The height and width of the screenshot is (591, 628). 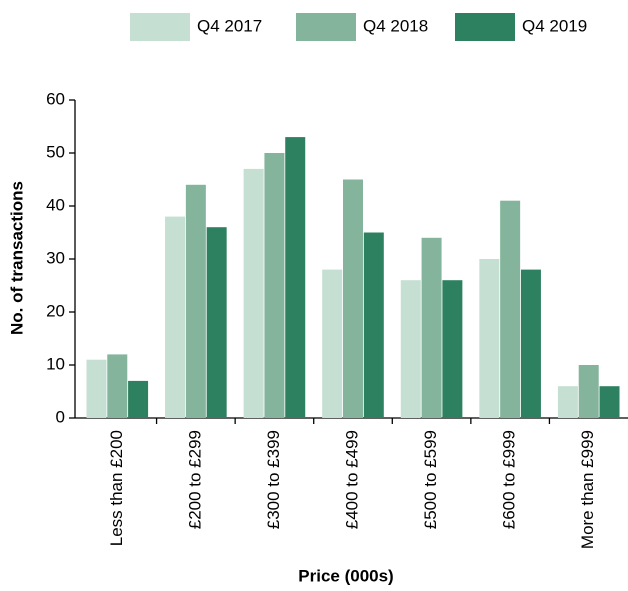 I want to click on y-tick-label: 10, so click(x=55, y=363).